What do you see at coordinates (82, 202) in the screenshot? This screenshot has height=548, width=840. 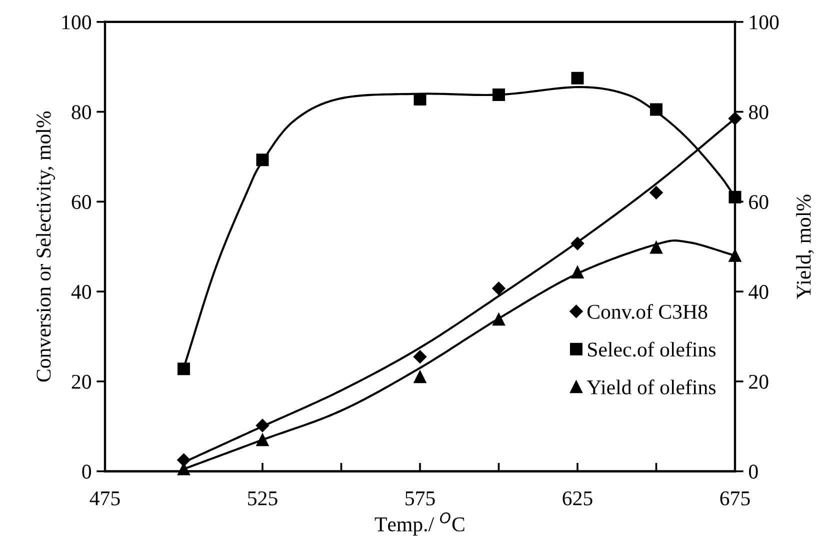 I see `y-tick-label: 60` at bounding box center [82, 202].